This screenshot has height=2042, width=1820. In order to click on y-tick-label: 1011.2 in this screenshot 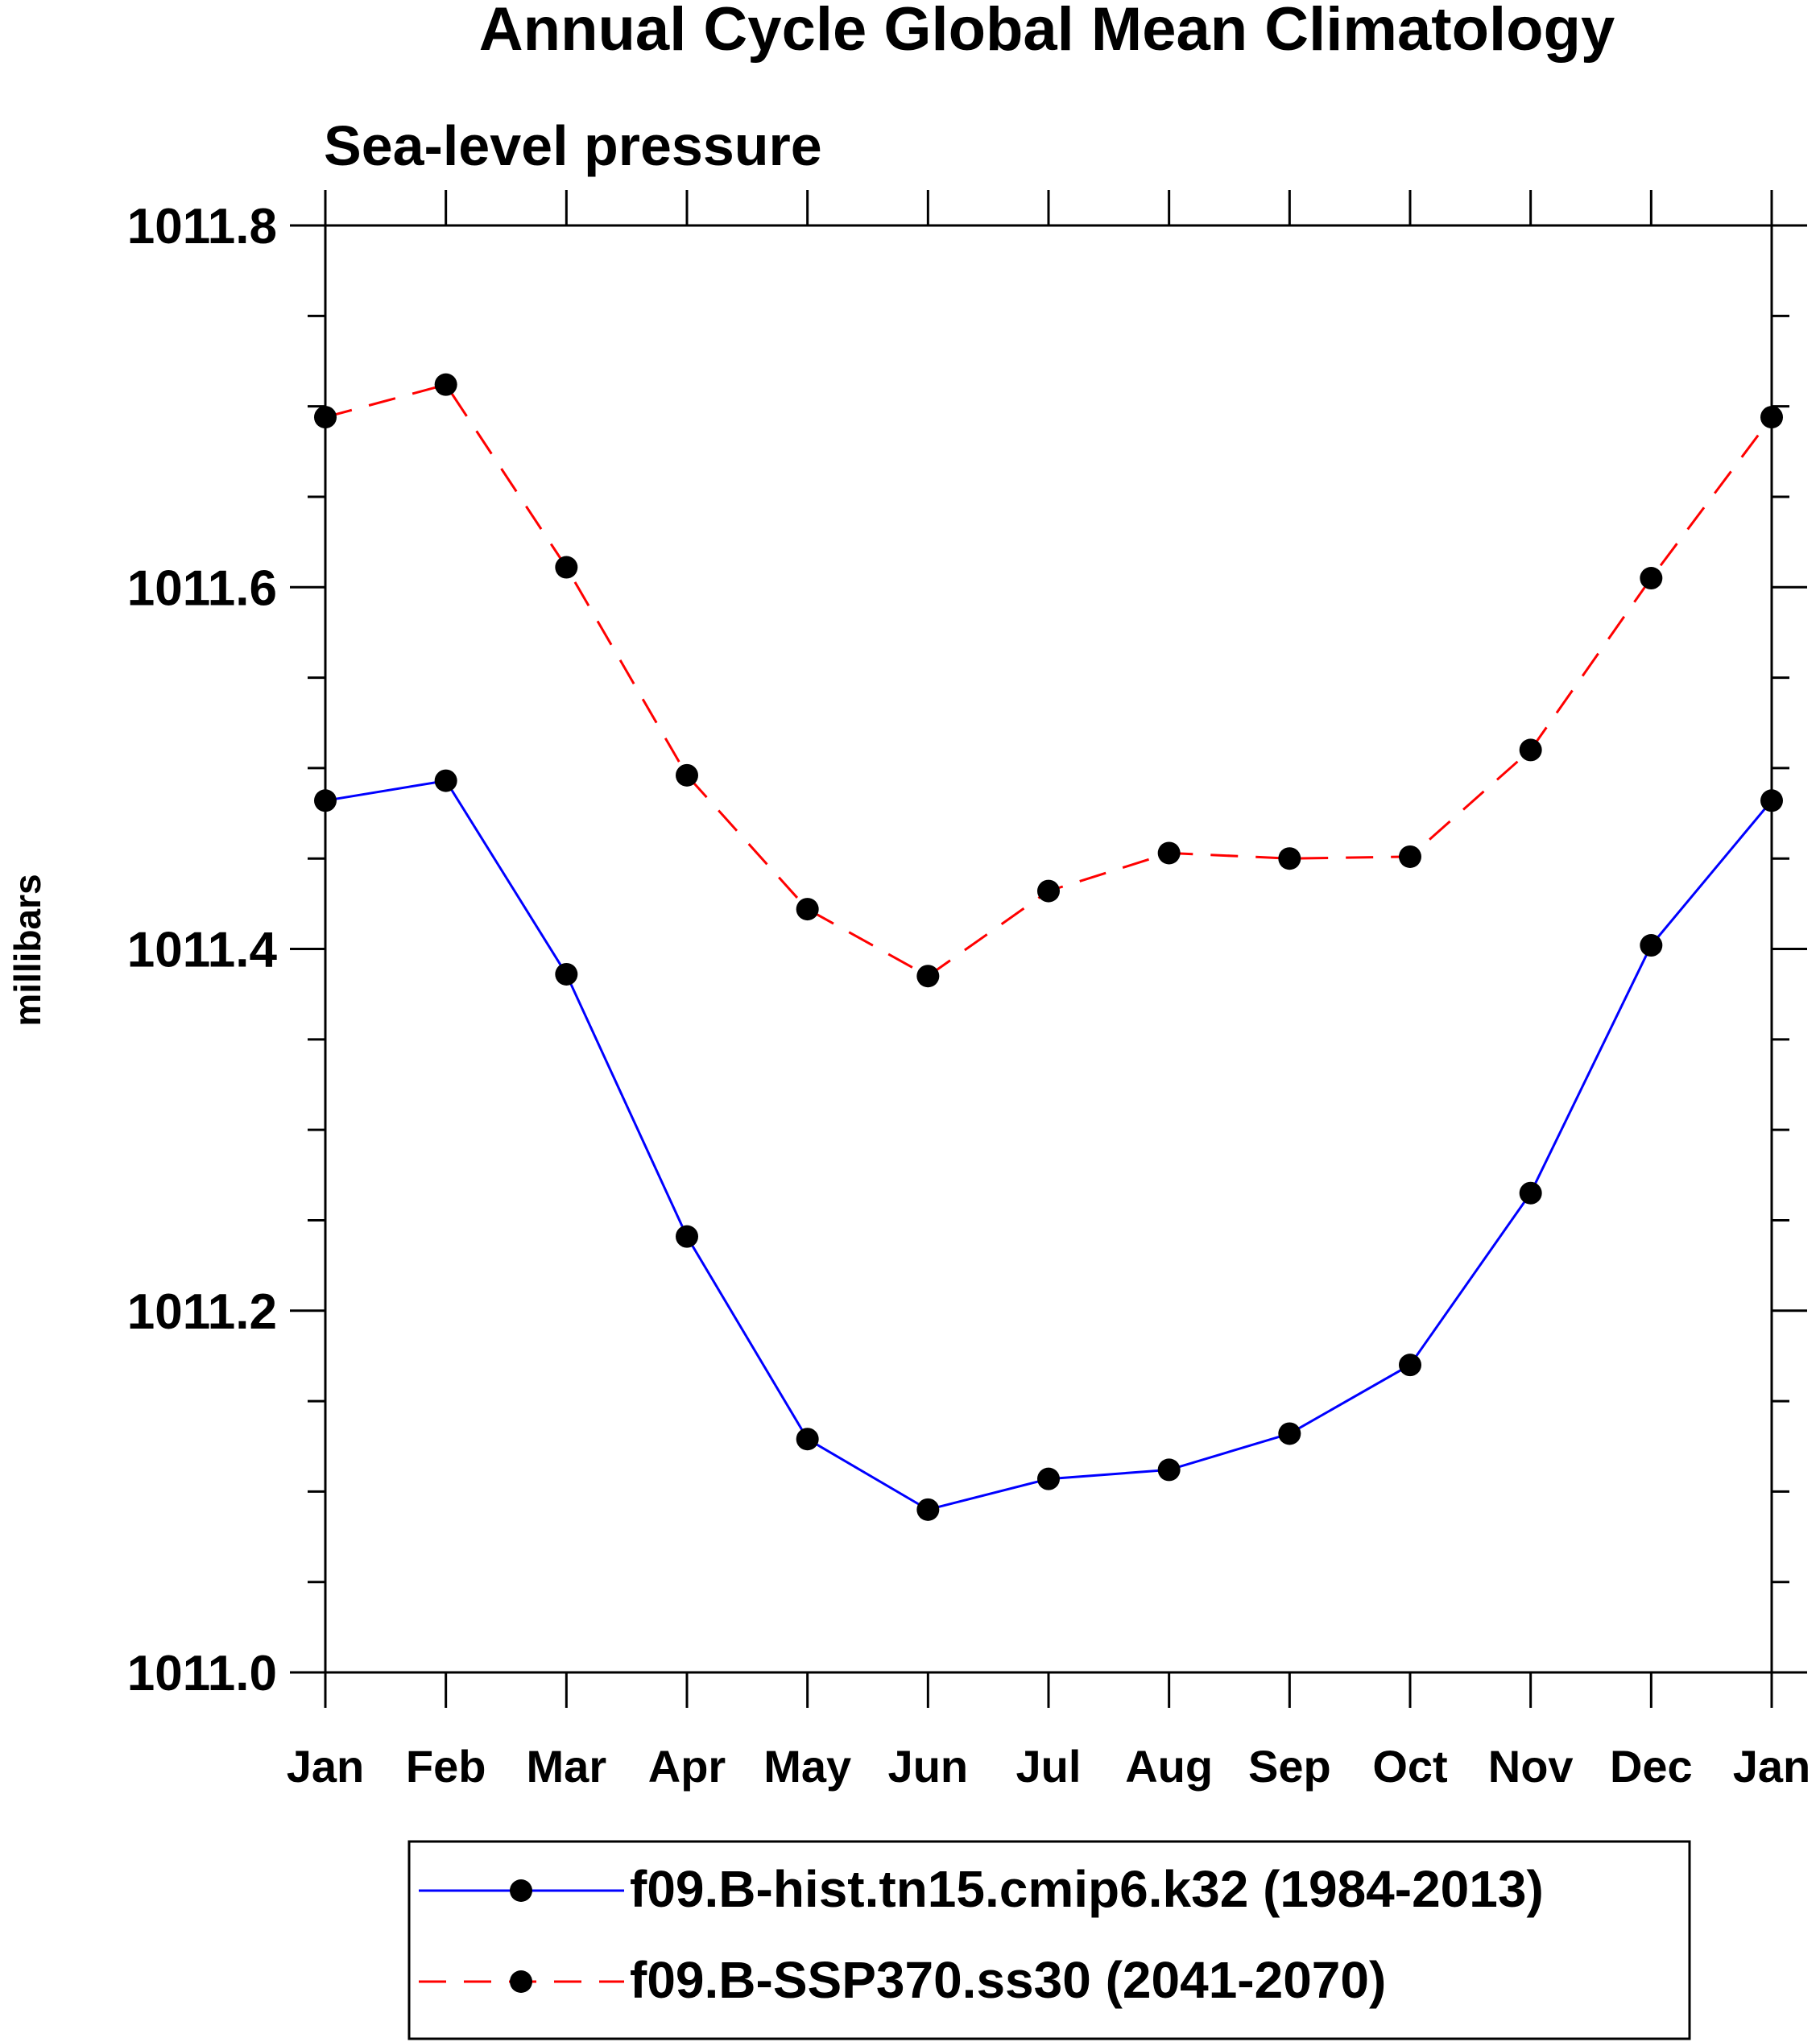, I will do `click(202, 1312)`.